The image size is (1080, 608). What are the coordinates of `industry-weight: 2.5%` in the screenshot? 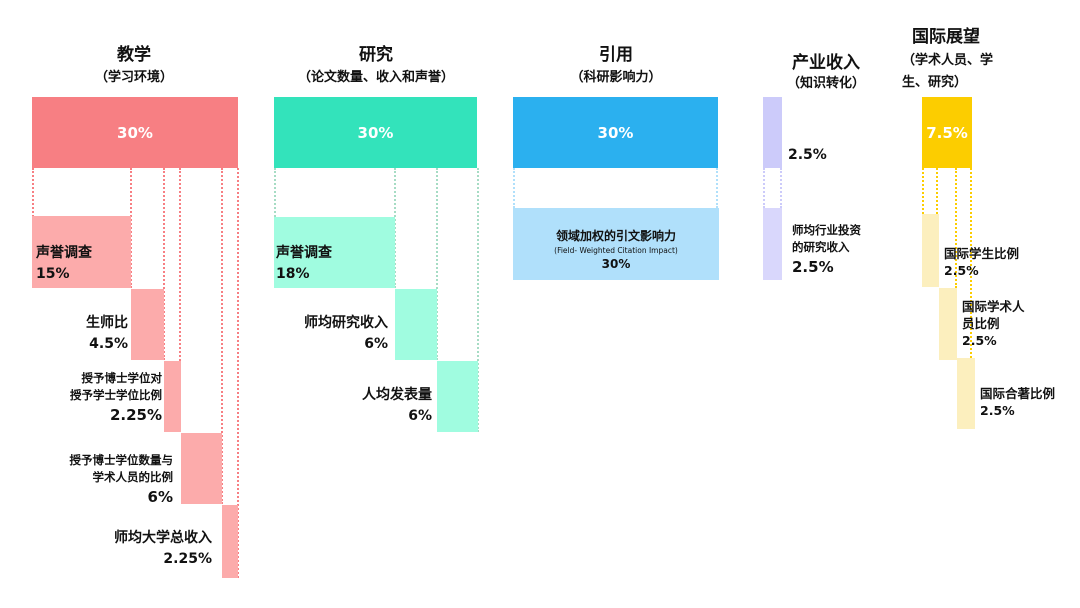 It's located at (807, 155).